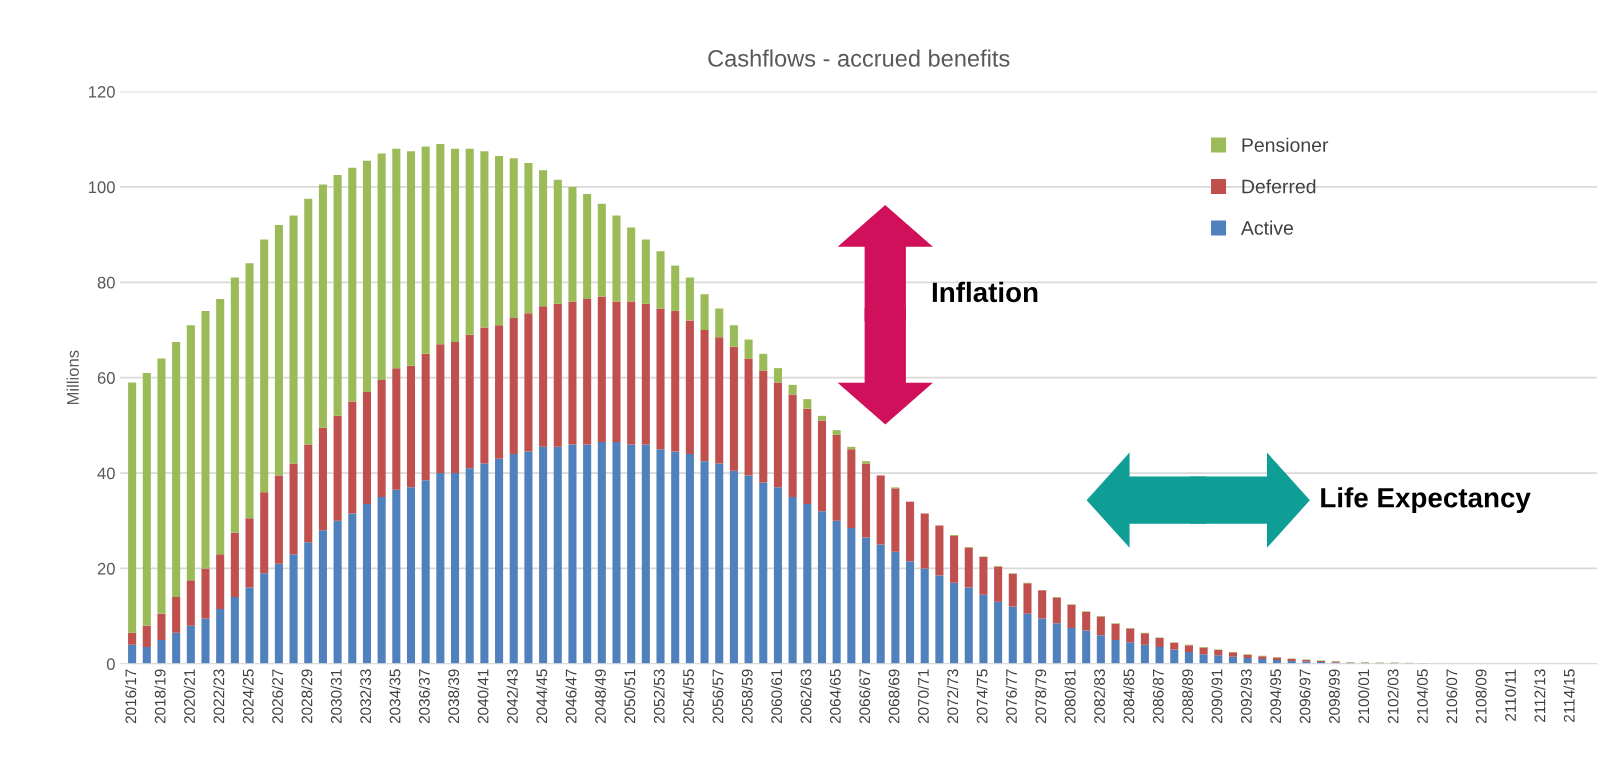  What do you see at coordinates (985, 292) in the screenshot?
I see `annotation: Inflation` at bounding box center [985, 292].